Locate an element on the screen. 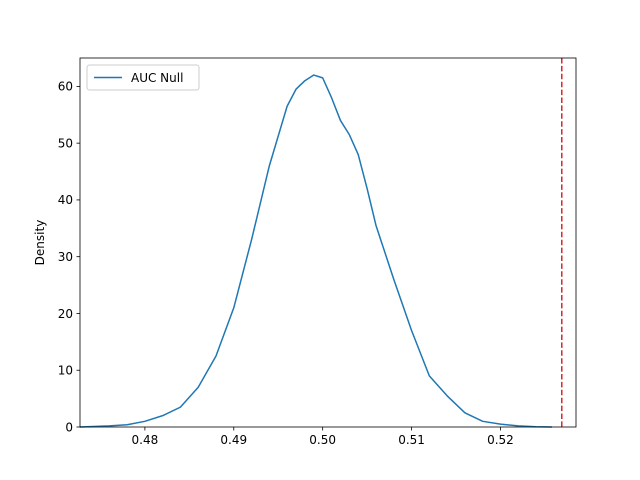 The height and width of the screenshot is (480, 640). y-tick-label: 30 is located at coordinates (65, 257).